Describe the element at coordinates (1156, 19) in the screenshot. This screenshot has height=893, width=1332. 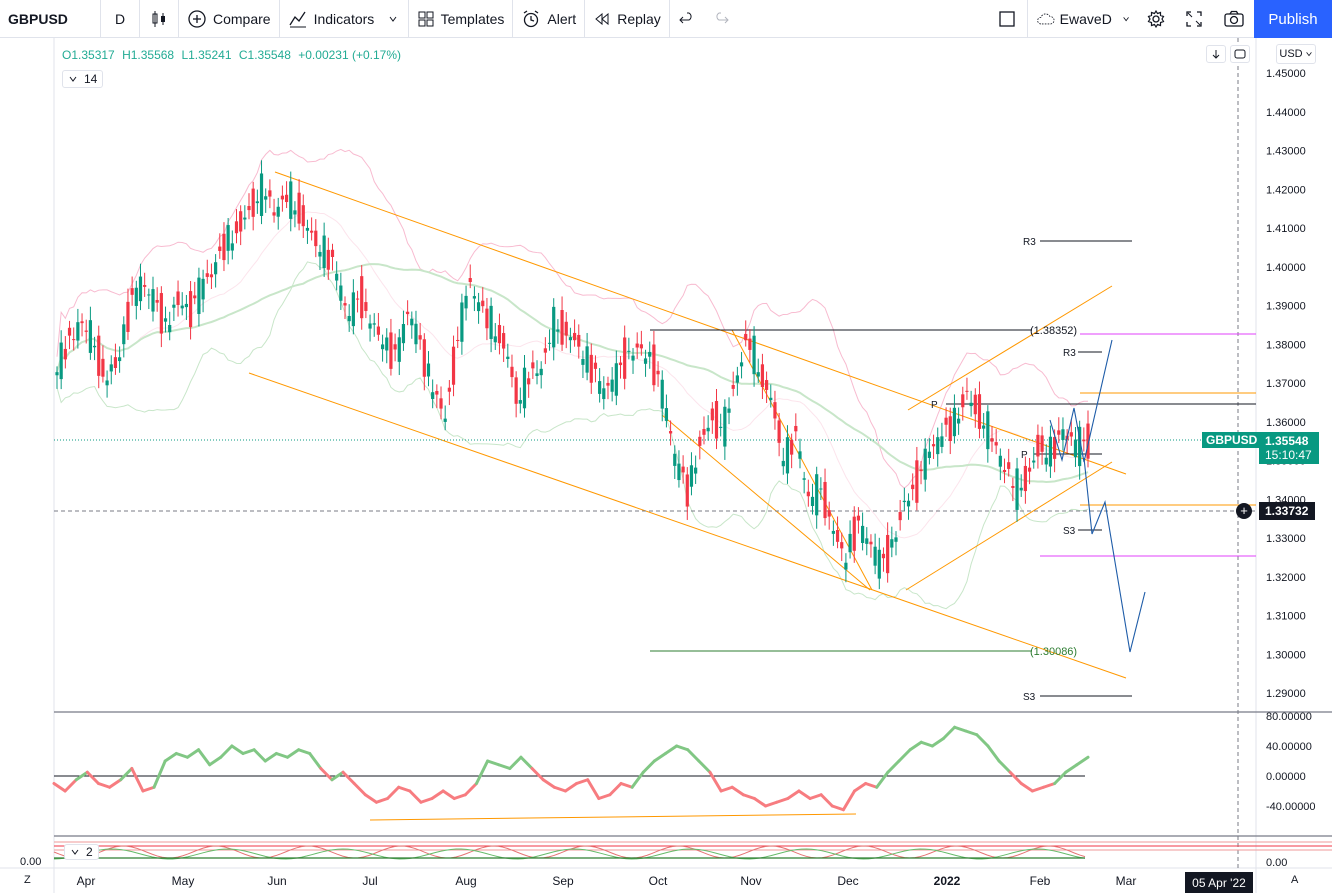
I see `settings-button` at that location.